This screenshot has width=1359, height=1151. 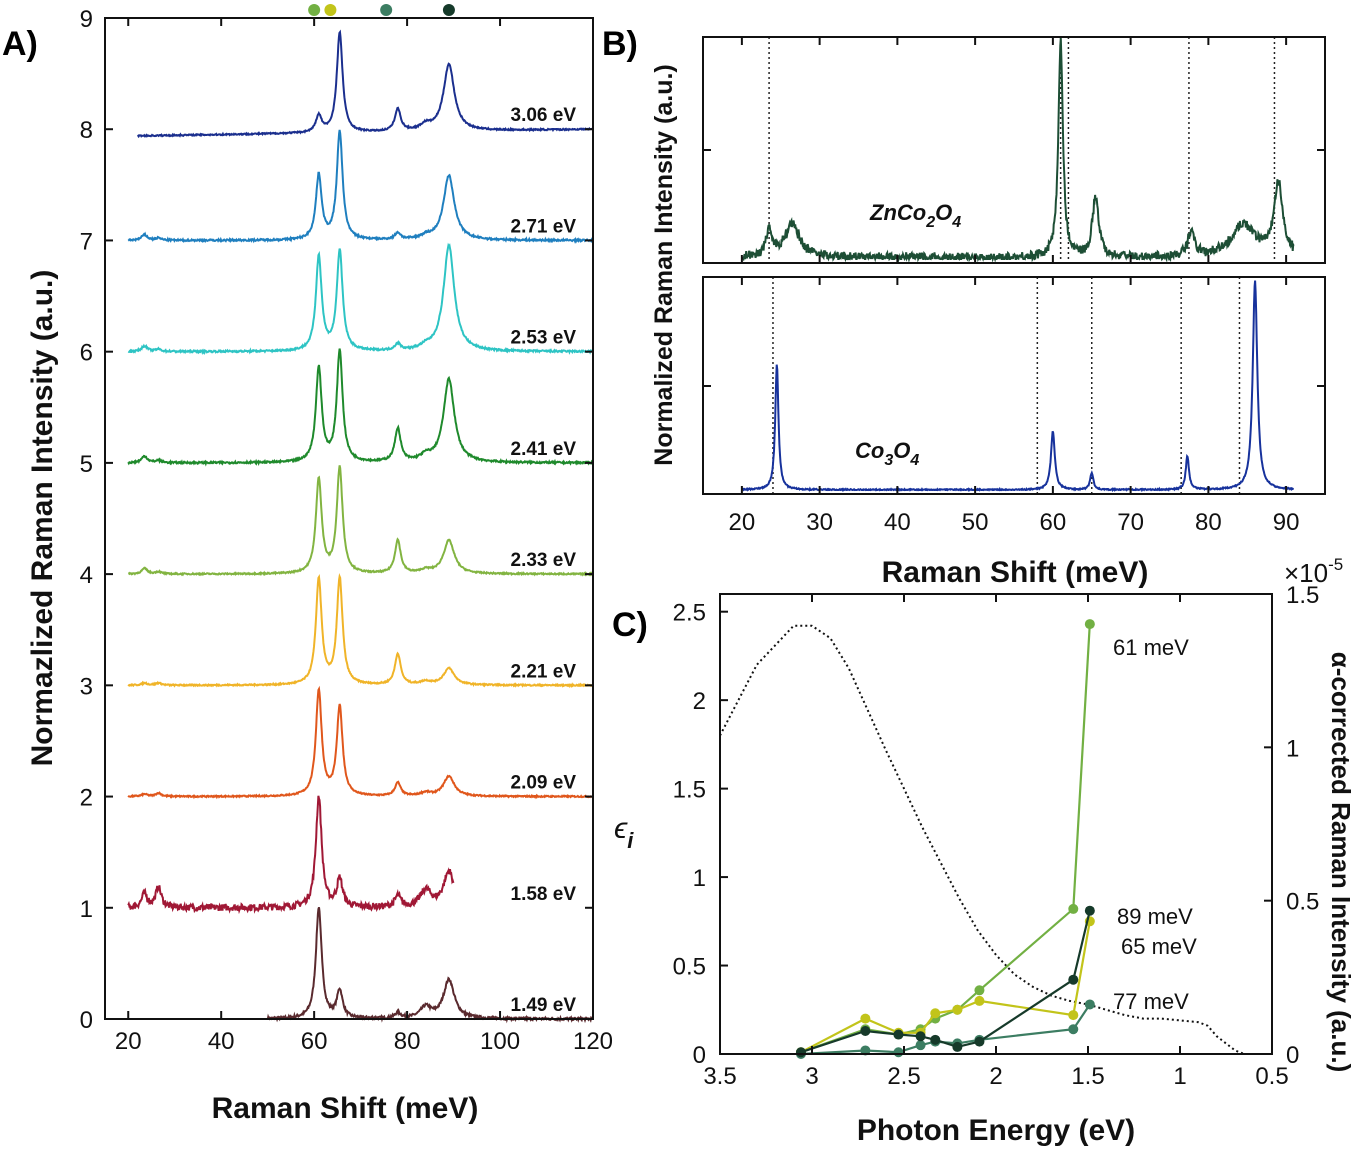 What do you see at coordinates (945, 839) in the screenshot?
I see `series-line-61-meV` at bounding box center [945, 839].